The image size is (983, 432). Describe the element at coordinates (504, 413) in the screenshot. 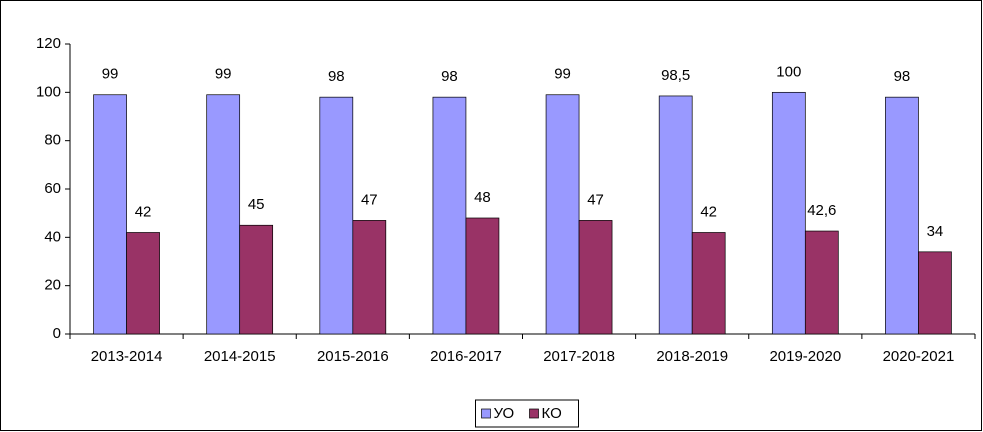

I see `legend-label: УО` at that location.